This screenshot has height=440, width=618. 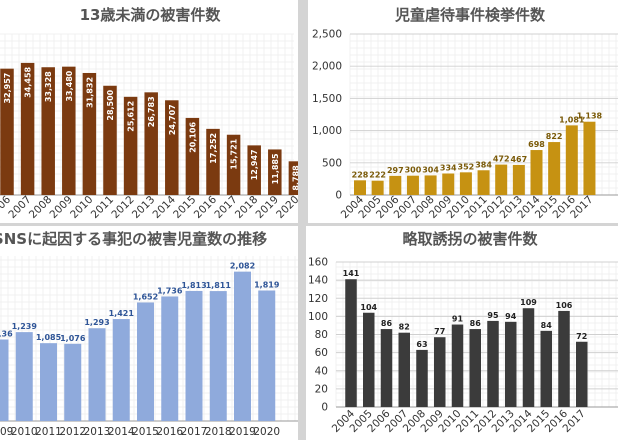 I want to click on y-tick-label: 500, so click(x=332, y=163).